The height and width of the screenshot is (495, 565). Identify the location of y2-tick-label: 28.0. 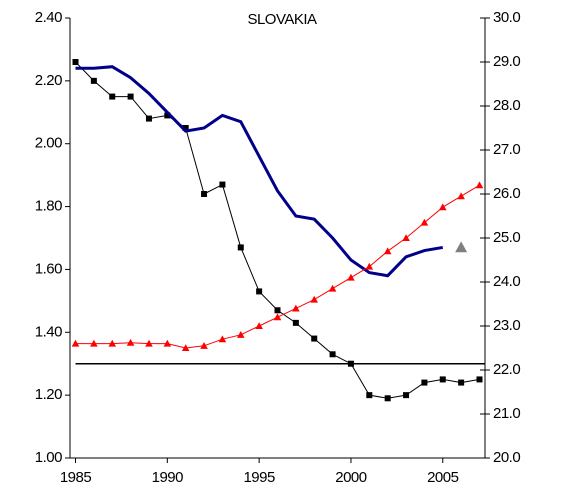
(506, 105).